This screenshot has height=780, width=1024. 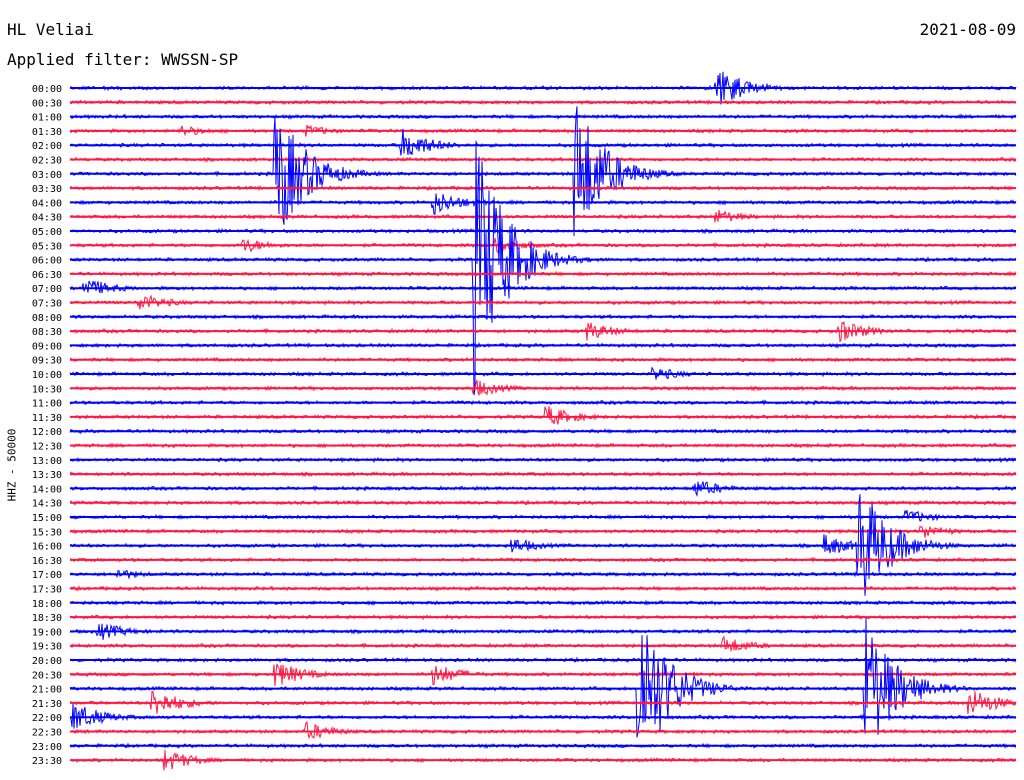 What do you see at coordinates (47, 332) in the screenshot?
I see `time-tick-label: 08:30` at bounding box center [47, 332].